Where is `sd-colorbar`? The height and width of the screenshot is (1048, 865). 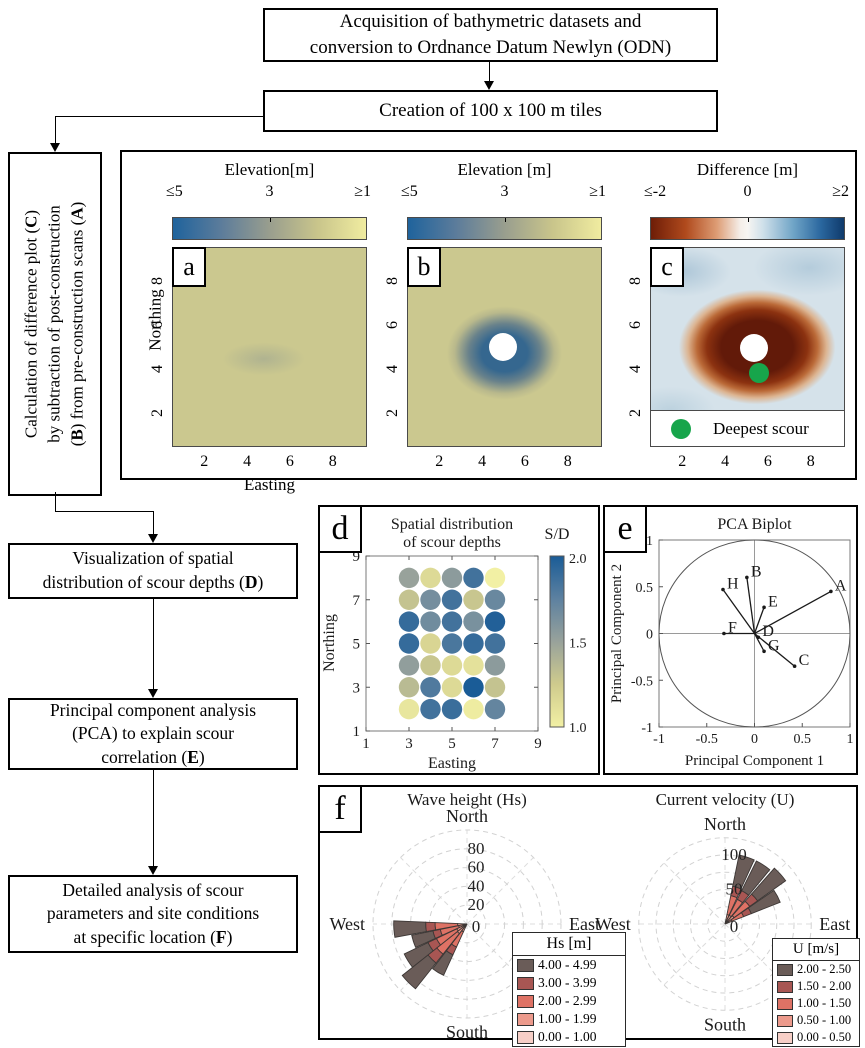 sd-colorbar is located at coordinates (557, 641).